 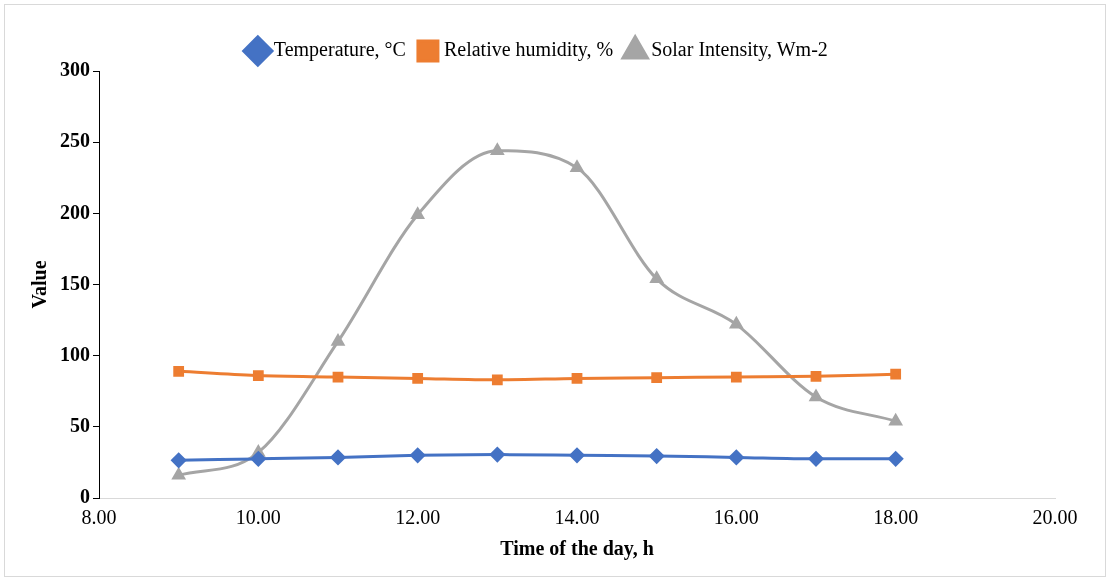 What do you see at coordinates (75, 140) in the screenshot?
I see `y-tick-label: 250` at bounding box center [75, 140].